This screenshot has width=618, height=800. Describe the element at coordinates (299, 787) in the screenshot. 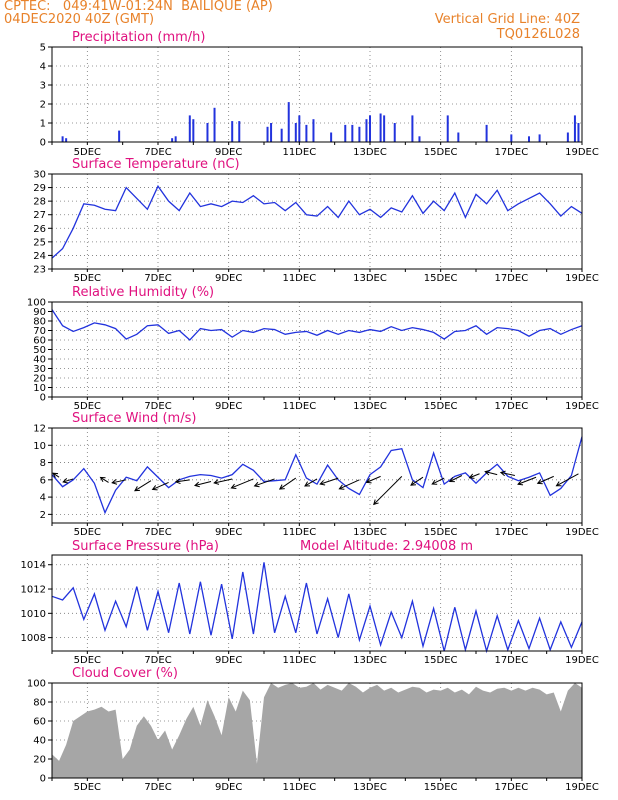

I see `cloud-xtick-label: 11DEC` at that location.